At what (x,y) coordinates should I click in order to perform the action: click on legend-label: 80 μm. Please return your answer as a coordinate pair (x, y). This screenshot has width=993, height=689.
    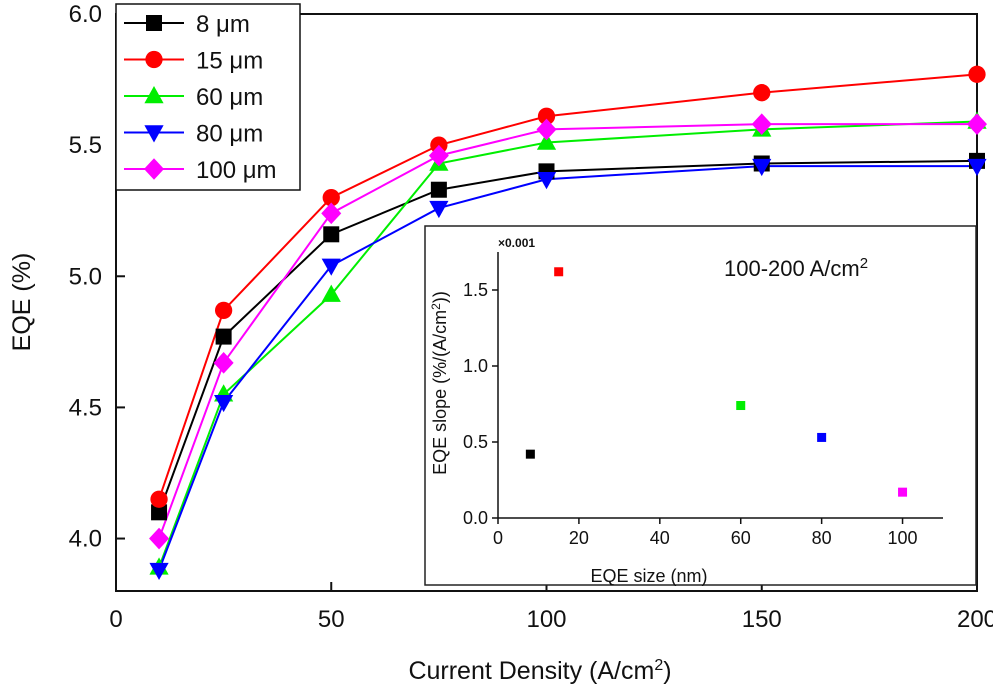
    Looking at the image, I should click on (229, 134).